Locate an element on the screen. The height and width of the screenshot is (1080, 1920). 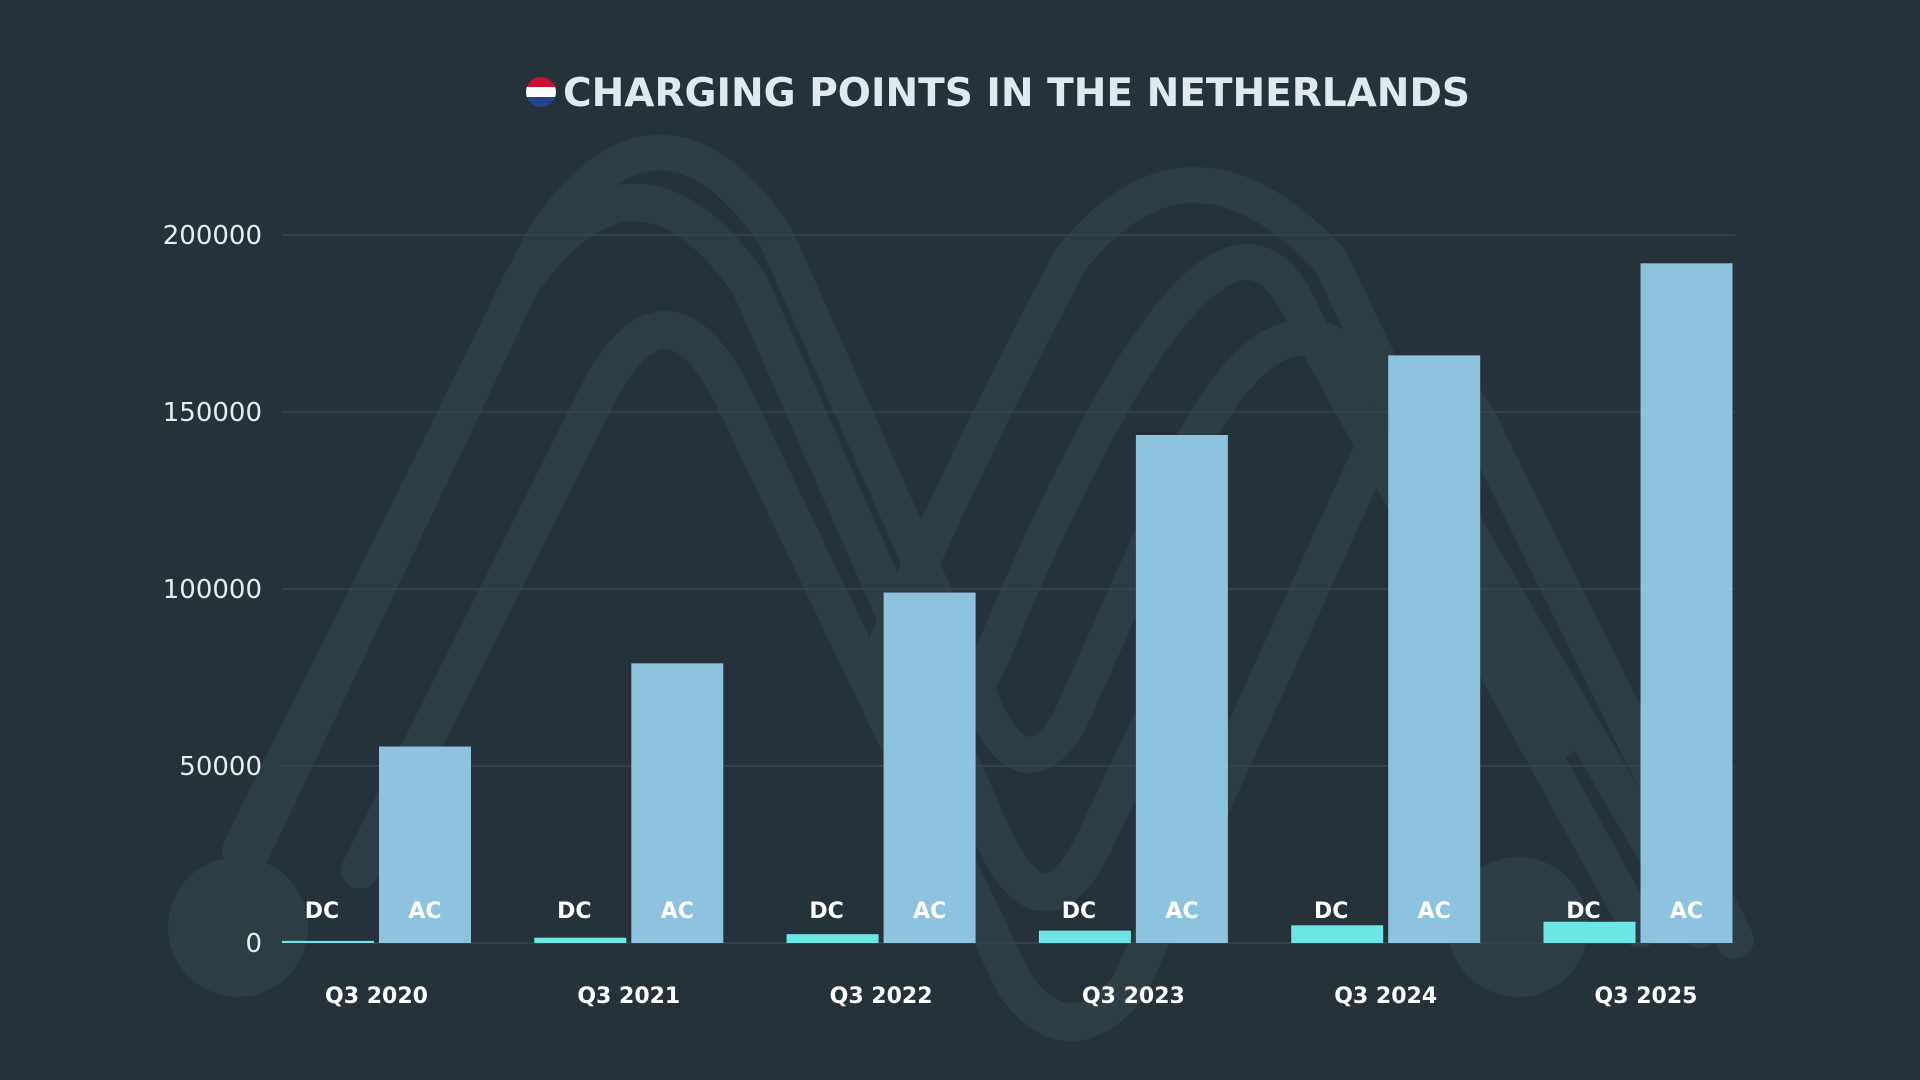
x-tick-label: Q3 2023 is located at coordinates (1133, 996).